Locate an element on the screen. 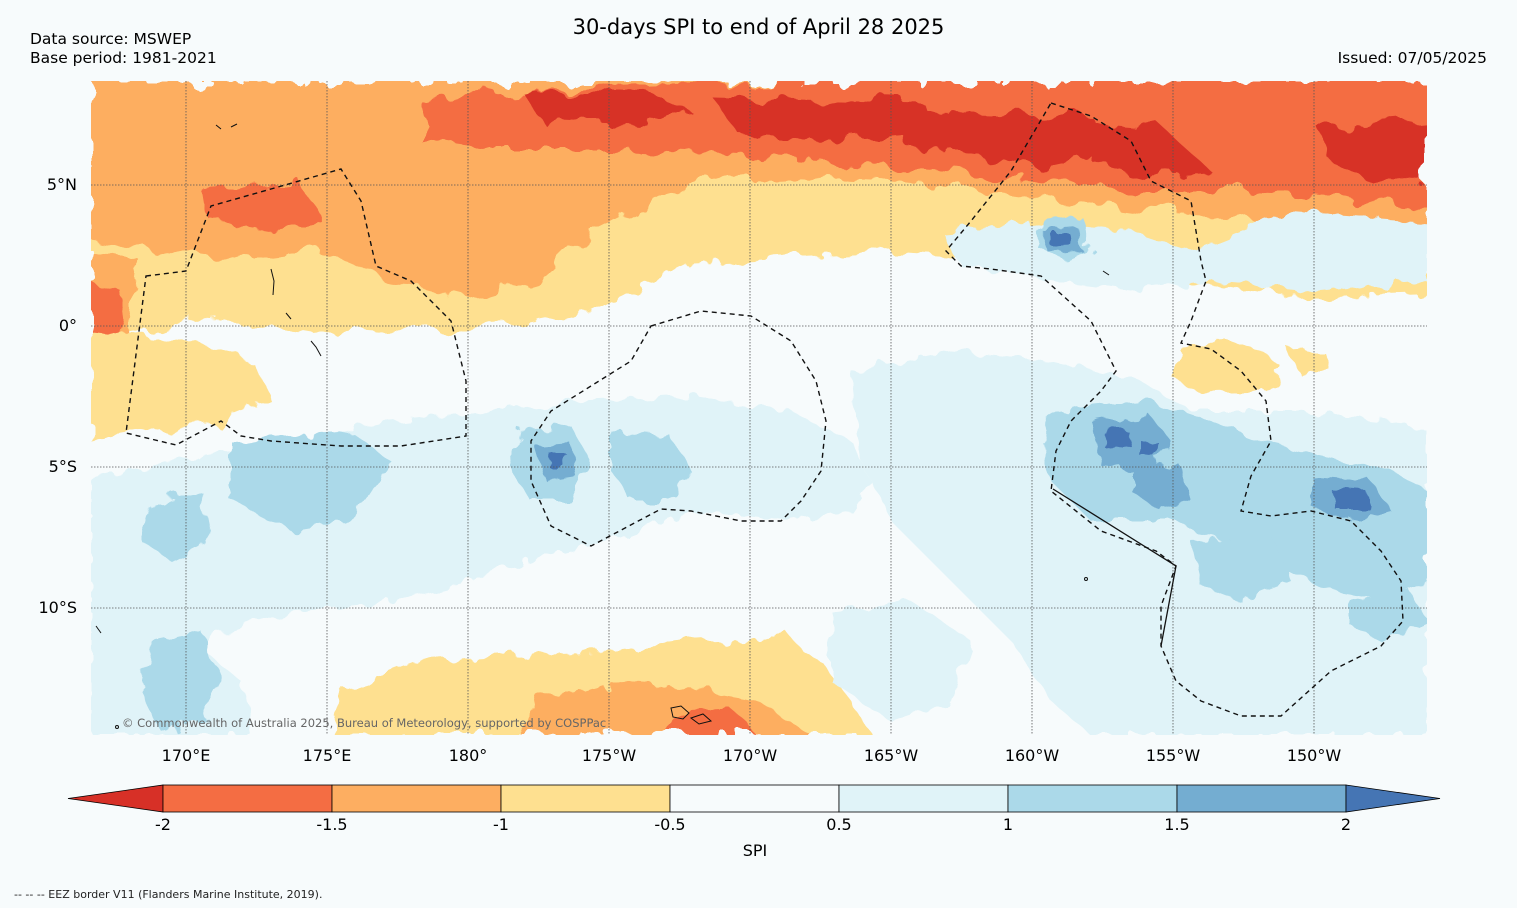 The image size is (1517, 908). dry-patch-central-east is located at coordinates (1251, 368).